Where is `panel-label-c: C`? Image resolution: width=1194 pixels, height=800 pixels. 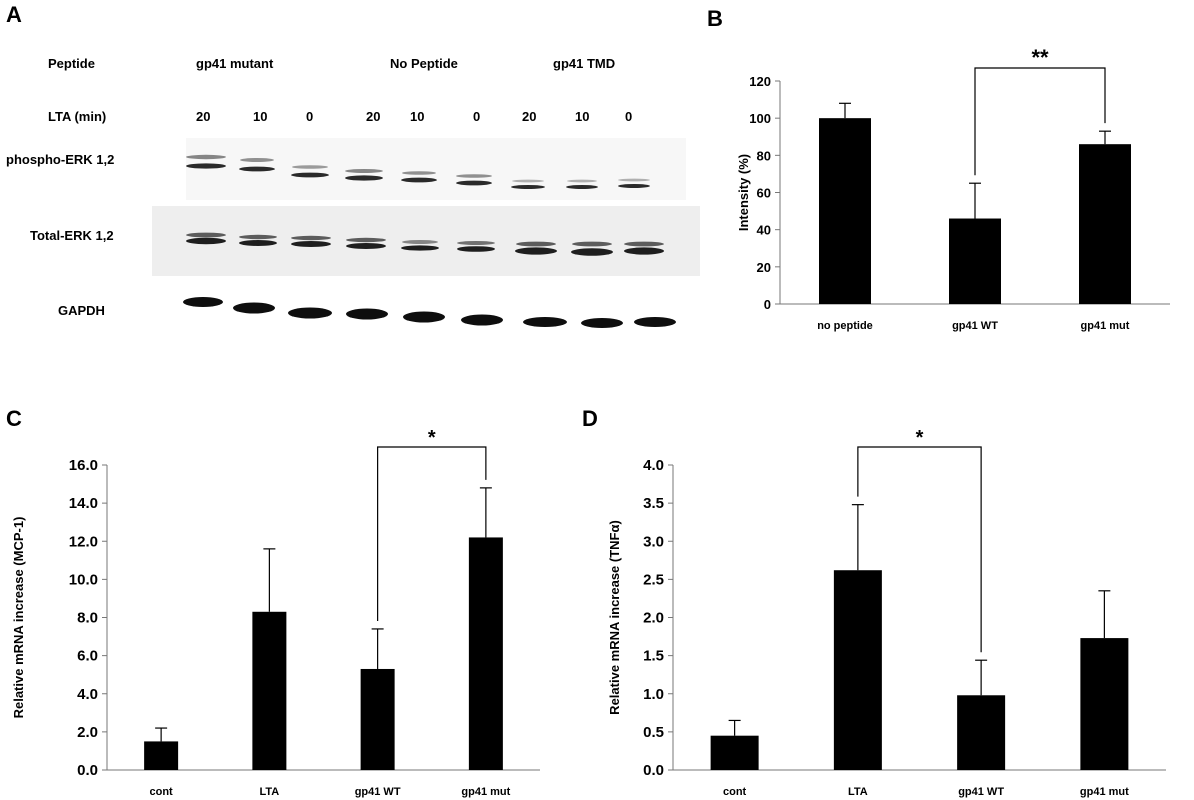 panel-label-c: C is located at coordinates (14, 418).